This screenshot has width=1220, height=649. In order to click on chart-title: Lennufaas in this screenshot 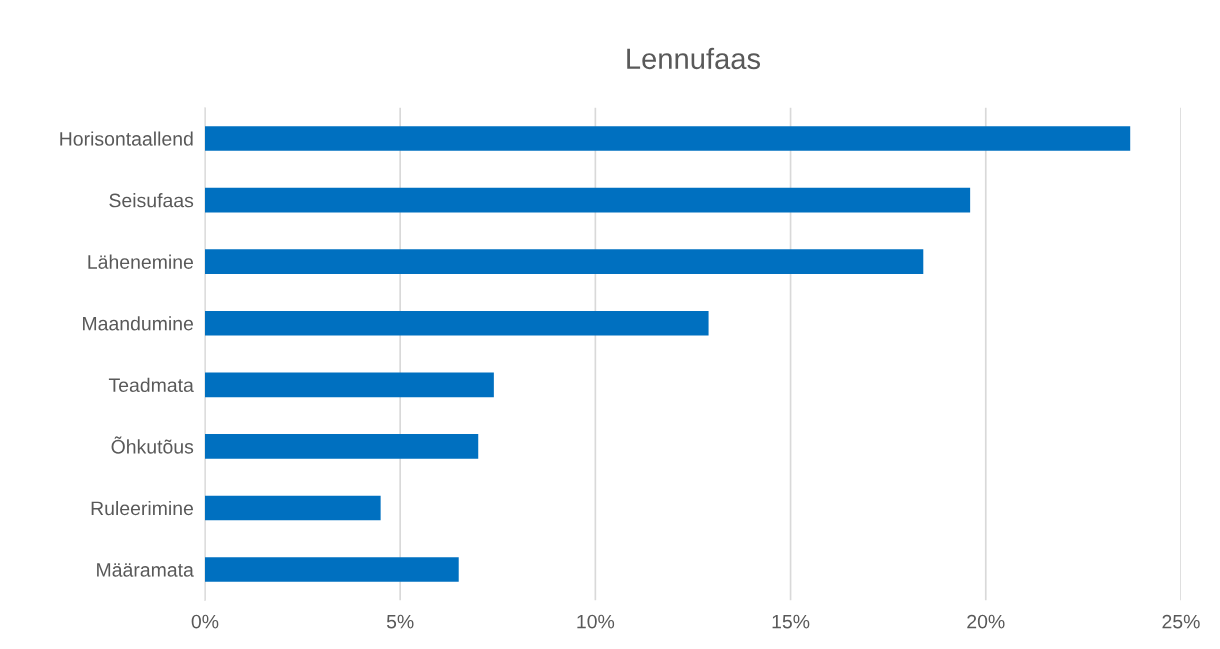, I will do `click(694, 58)`.